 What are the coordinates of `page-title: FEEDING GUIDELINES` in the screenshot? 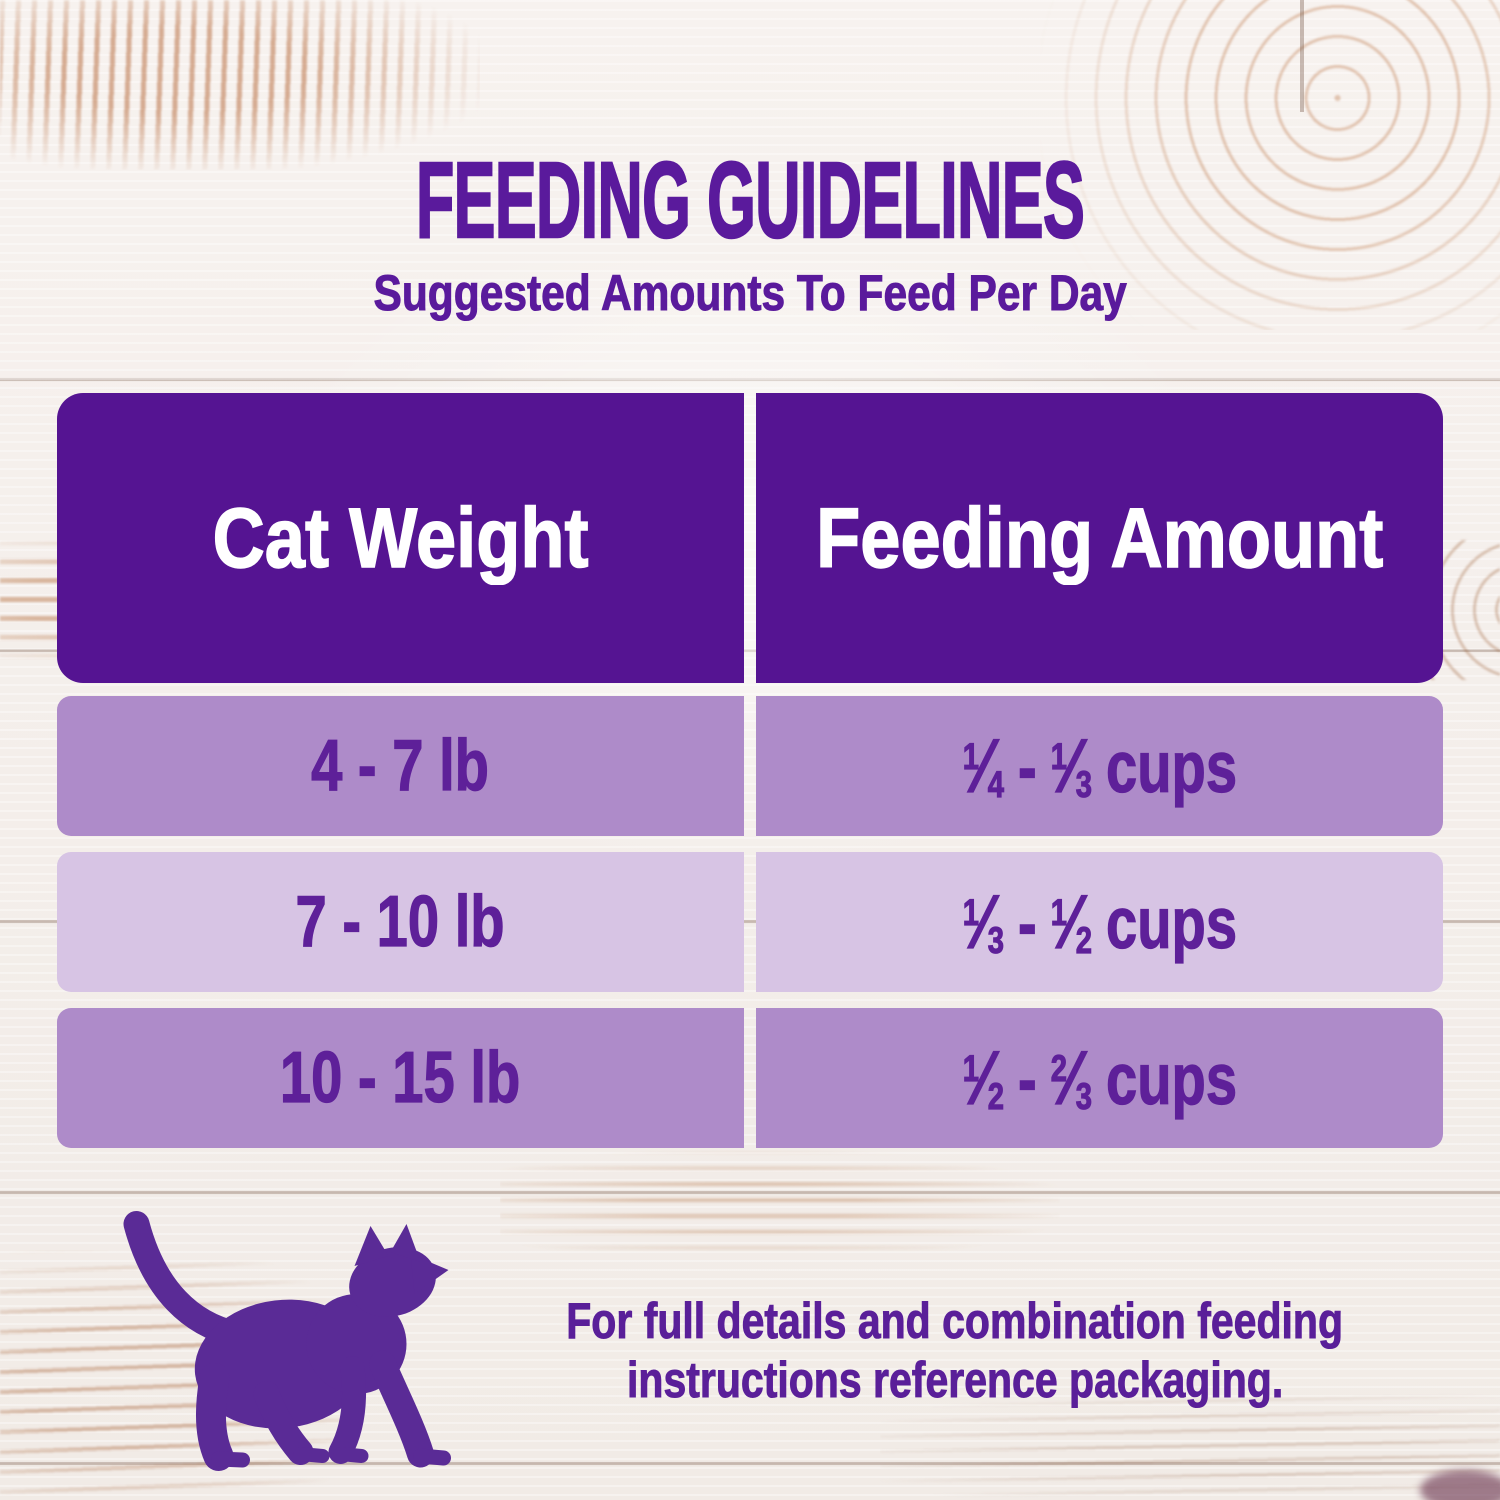 It's located at (750, 199).